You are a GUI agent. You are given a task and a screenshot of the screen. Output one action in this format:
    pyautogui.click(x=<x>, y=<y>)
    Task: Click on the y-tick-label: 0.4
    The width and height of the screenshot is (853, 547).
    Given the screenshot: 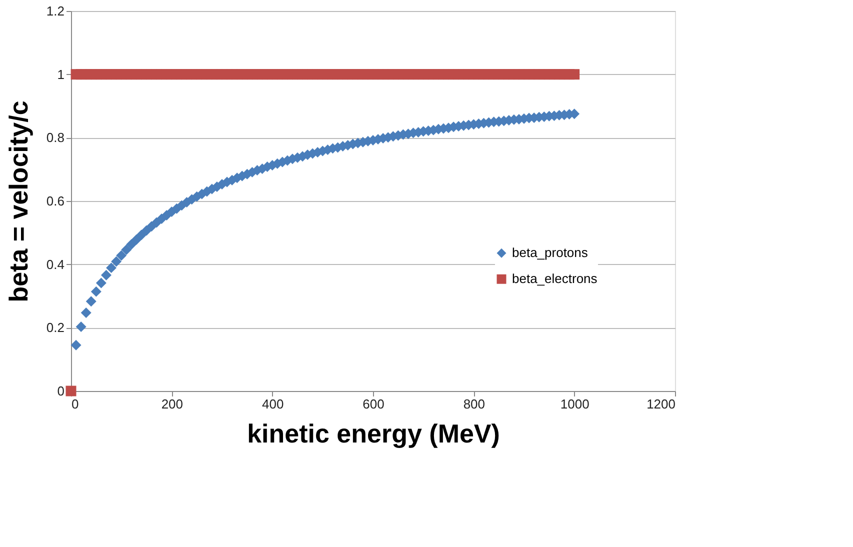 What is the action you would take?
    pyautogui.click(x=55, y=264)
    